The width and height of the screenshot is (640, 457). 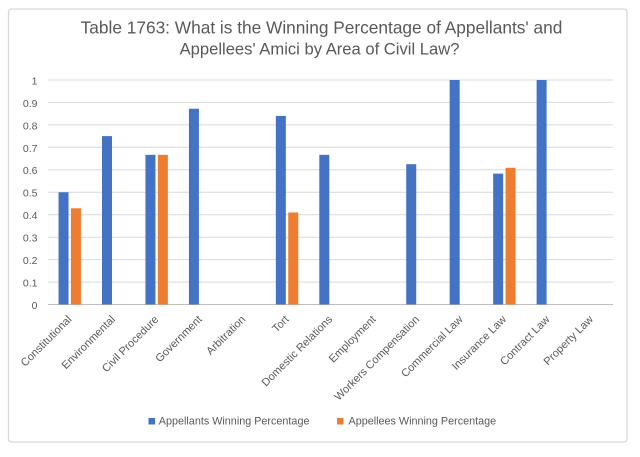 What do you see at coordinates (35, 81) in the screenshot?
I see `svg-text: 1` at bounding box center [35, 81].